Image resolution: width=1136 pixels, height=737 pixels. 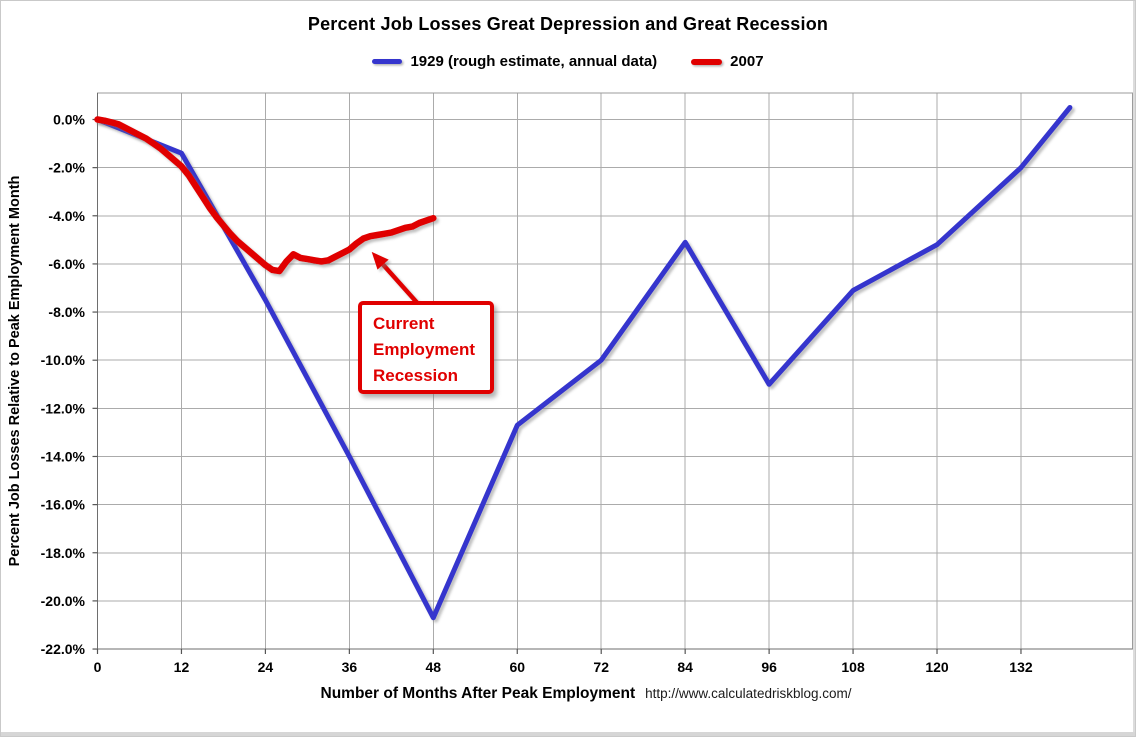 What do you see at coordinates (266, 667) in the screenshot?
I see `svg-text: 24` at bounding box center [266, 667].